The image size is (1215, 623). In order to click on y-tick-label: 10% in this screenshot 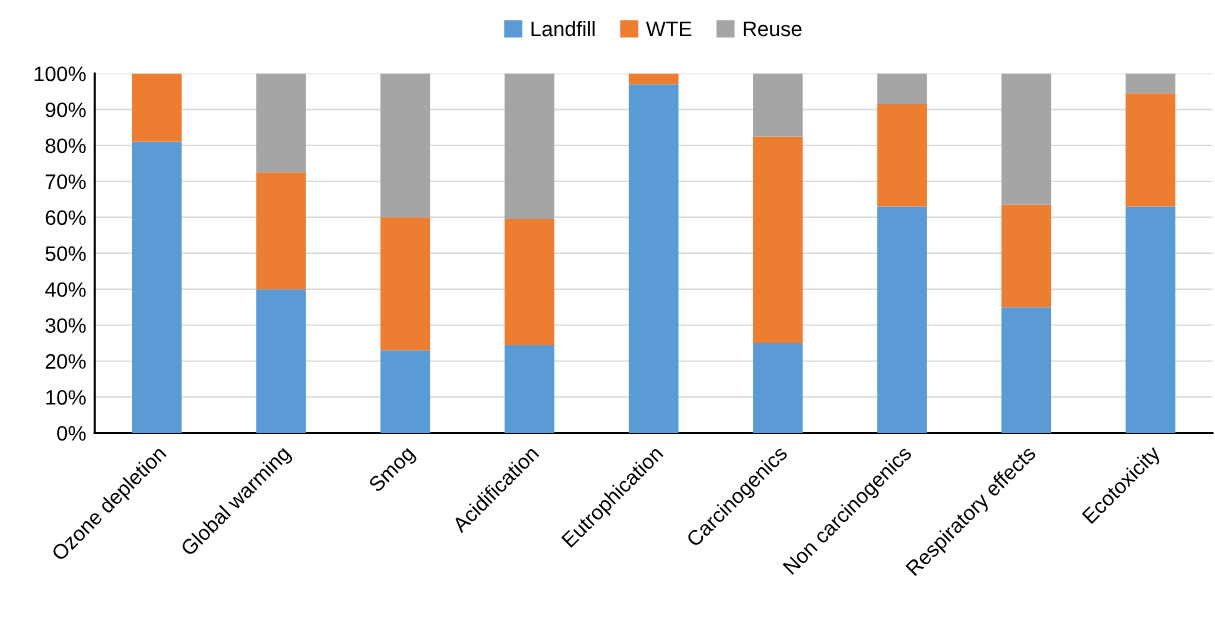, I will do `click(66, 397)`.